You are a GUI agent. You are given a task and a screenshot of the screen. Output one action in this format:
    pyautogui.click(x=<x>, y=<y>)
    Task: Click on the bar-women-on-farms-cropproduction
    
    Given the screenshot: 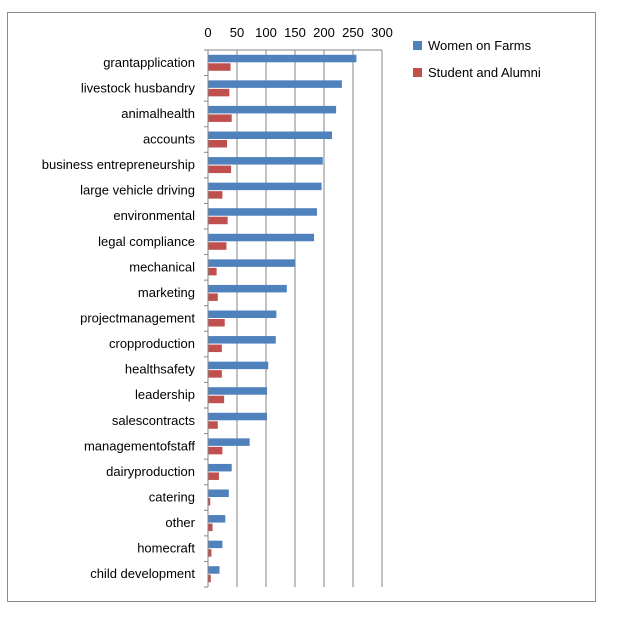 What is the action you would take?
    pyautogui.click(x=242, y=340)
    